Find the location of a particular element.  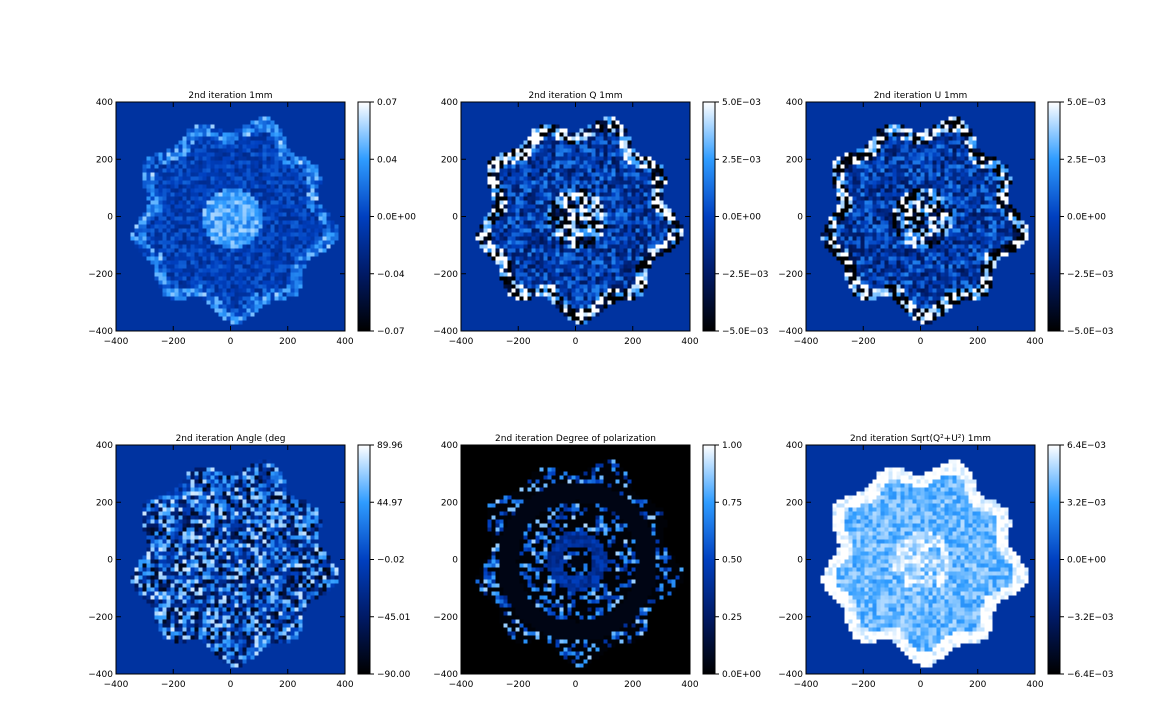

colorbar-tick-label: 0.25 is located at coordinates (732, 618).